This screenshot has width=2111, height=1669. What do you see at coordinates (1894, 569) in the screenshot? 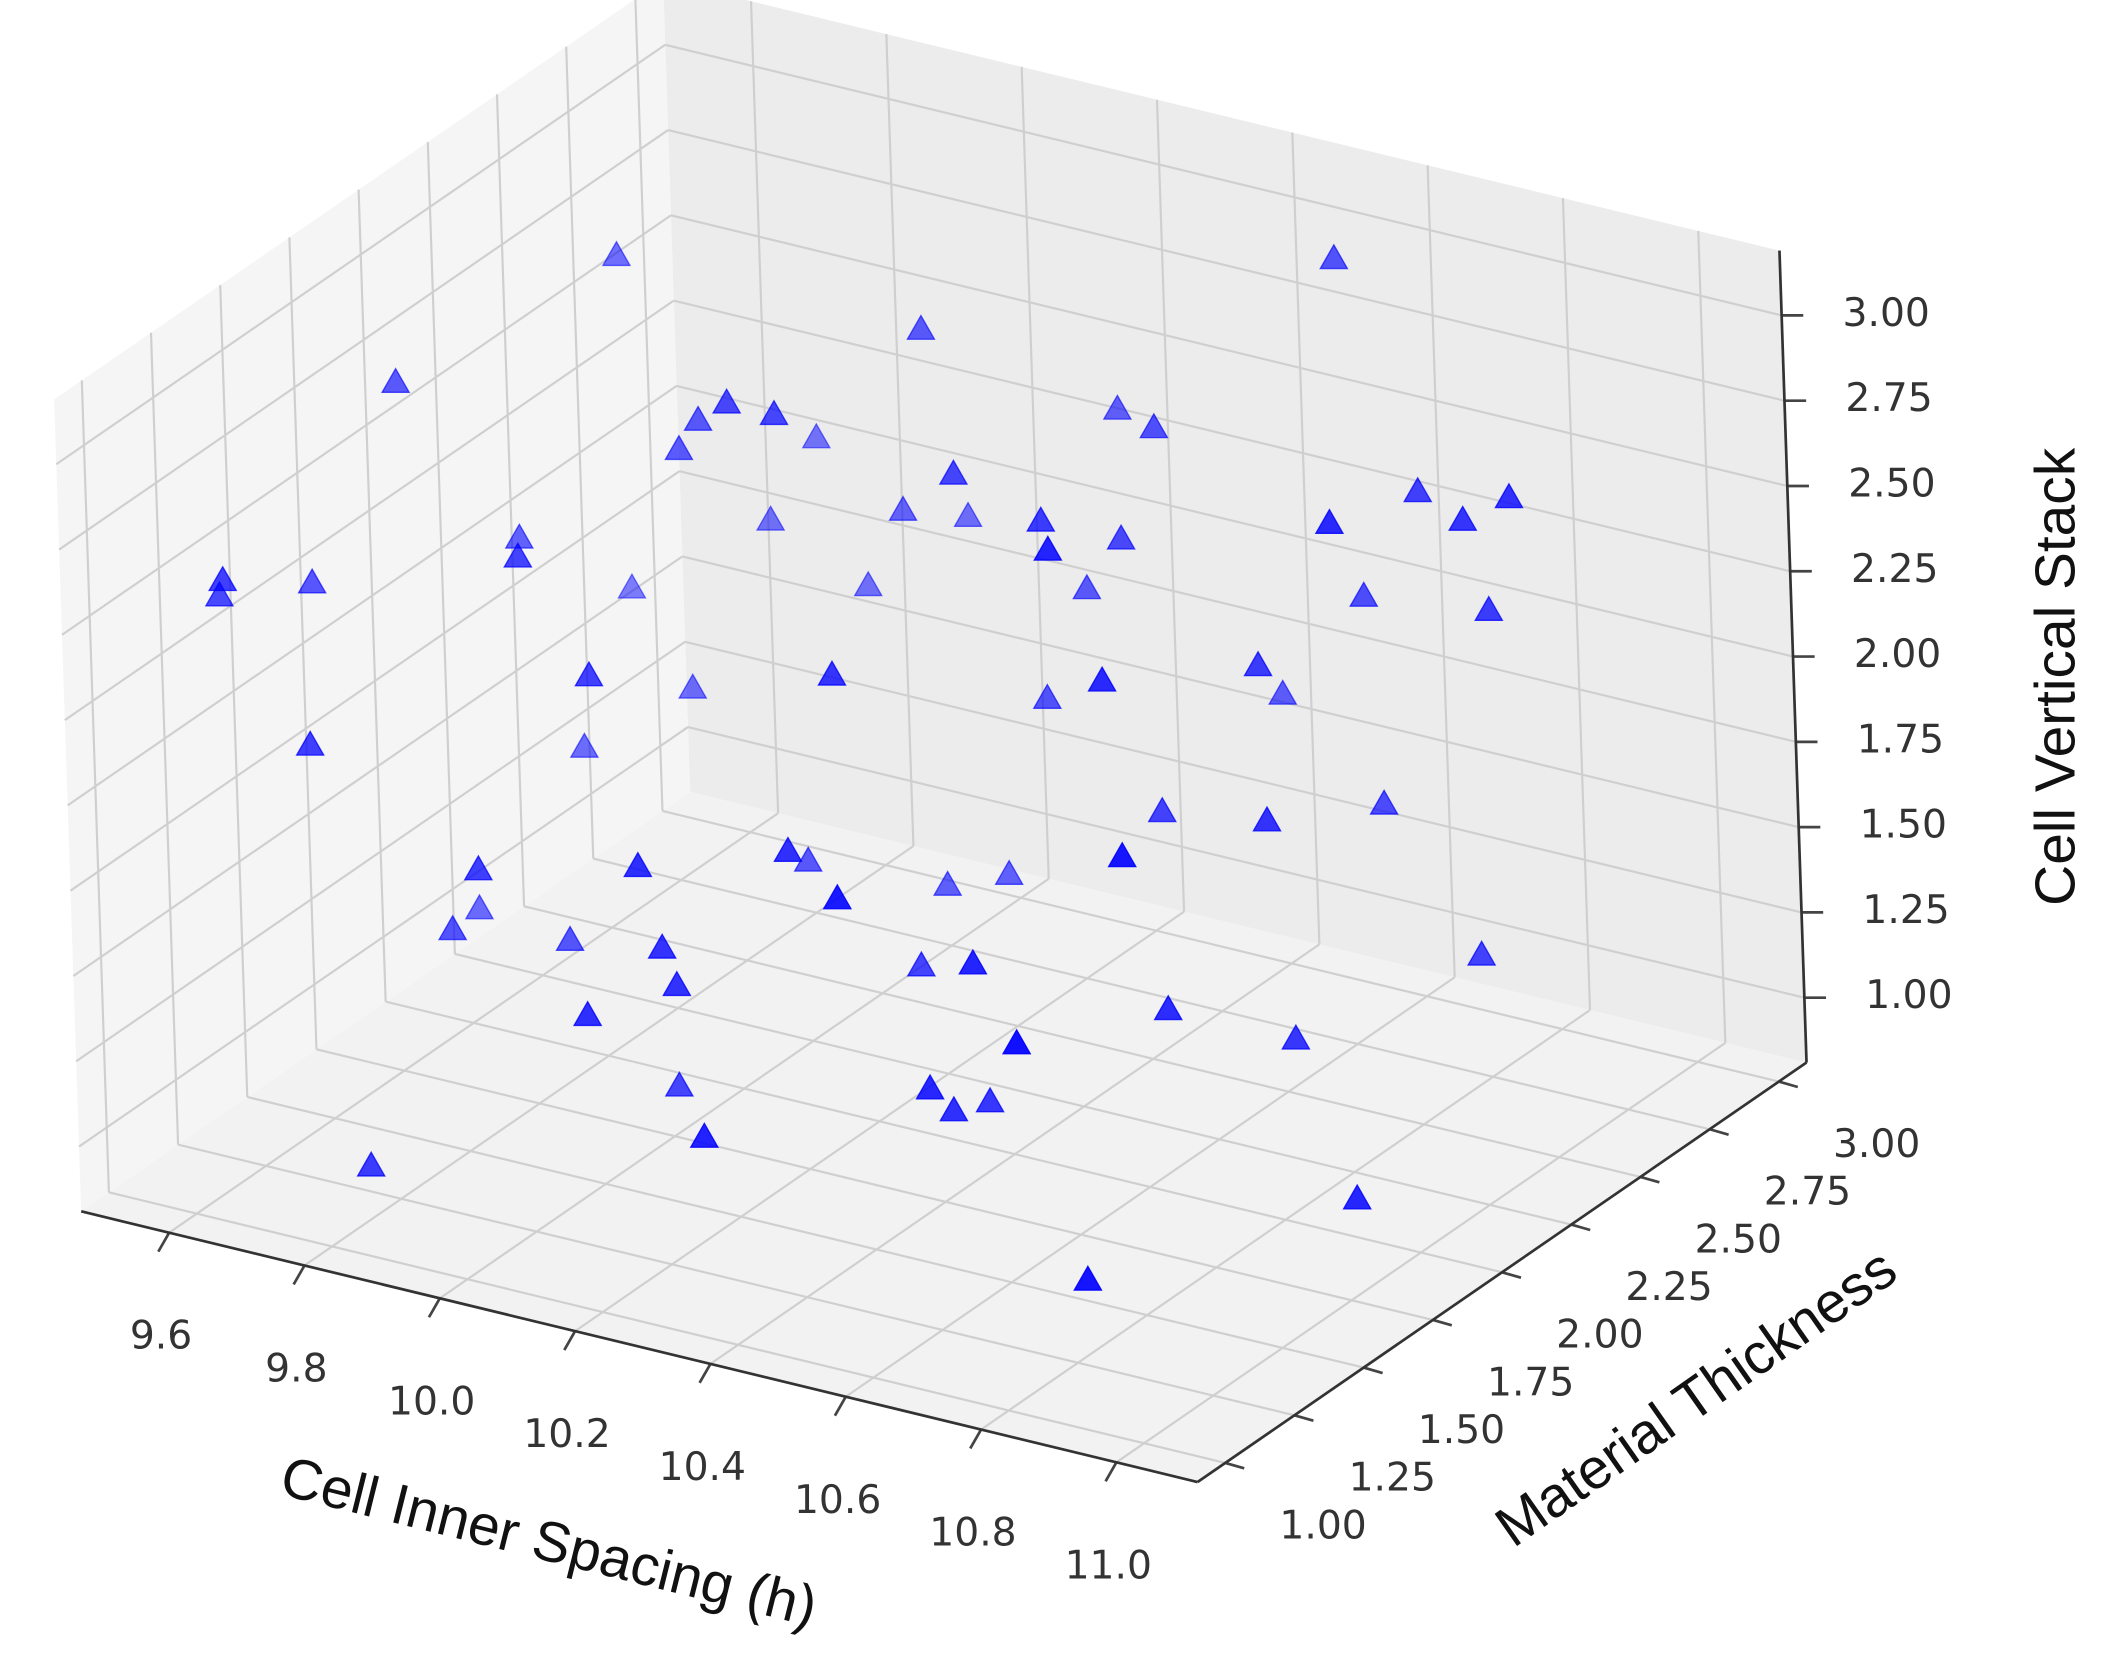
I see `z-tick-label: 2.25` at bounding box center [1894, 569].